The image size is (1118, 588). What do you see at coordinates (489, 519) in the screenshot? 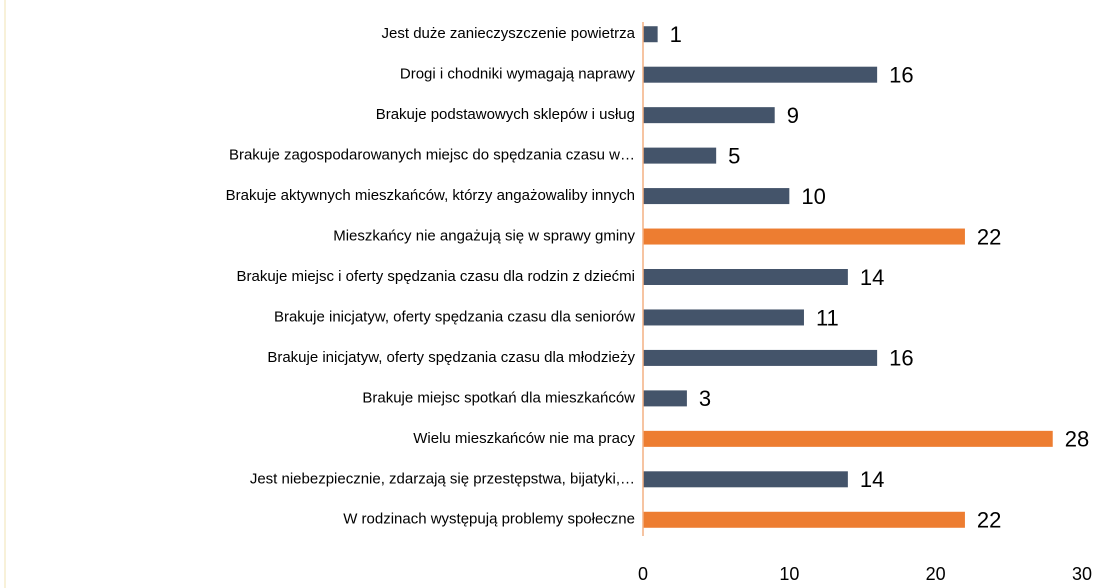
I see `category-label: W rodzinach występują problemy społeczne` at bounding box center [489, 519].